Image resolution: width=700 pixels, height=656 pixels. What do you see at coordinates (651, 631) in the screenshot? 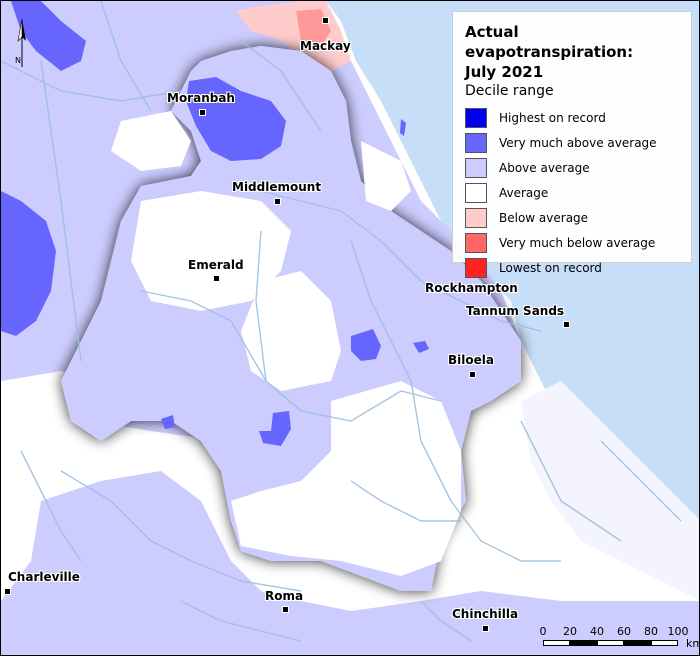
I see `scale-tick: 80` at bounding box center [651, 631].